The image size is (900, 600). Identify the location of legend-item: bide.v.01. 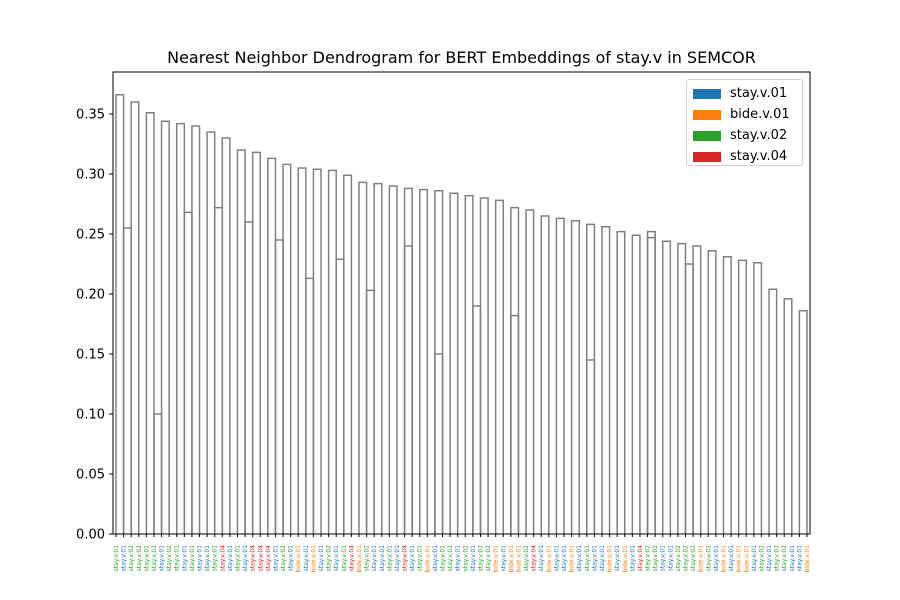
(744, 114).